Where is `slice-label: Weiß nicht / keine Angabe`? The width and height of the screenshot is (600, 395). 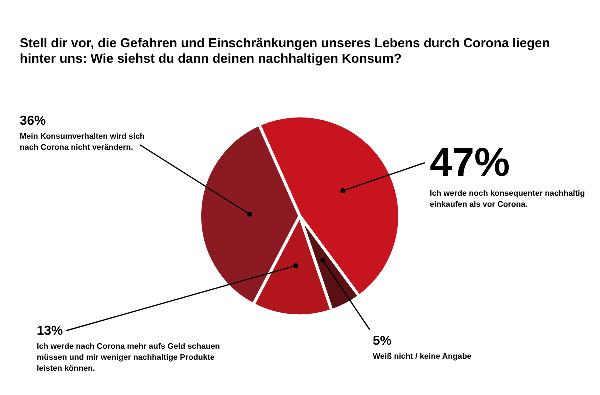 slice-label: Weiß nicht / keine Angabe is located at coordinates (422, 357).